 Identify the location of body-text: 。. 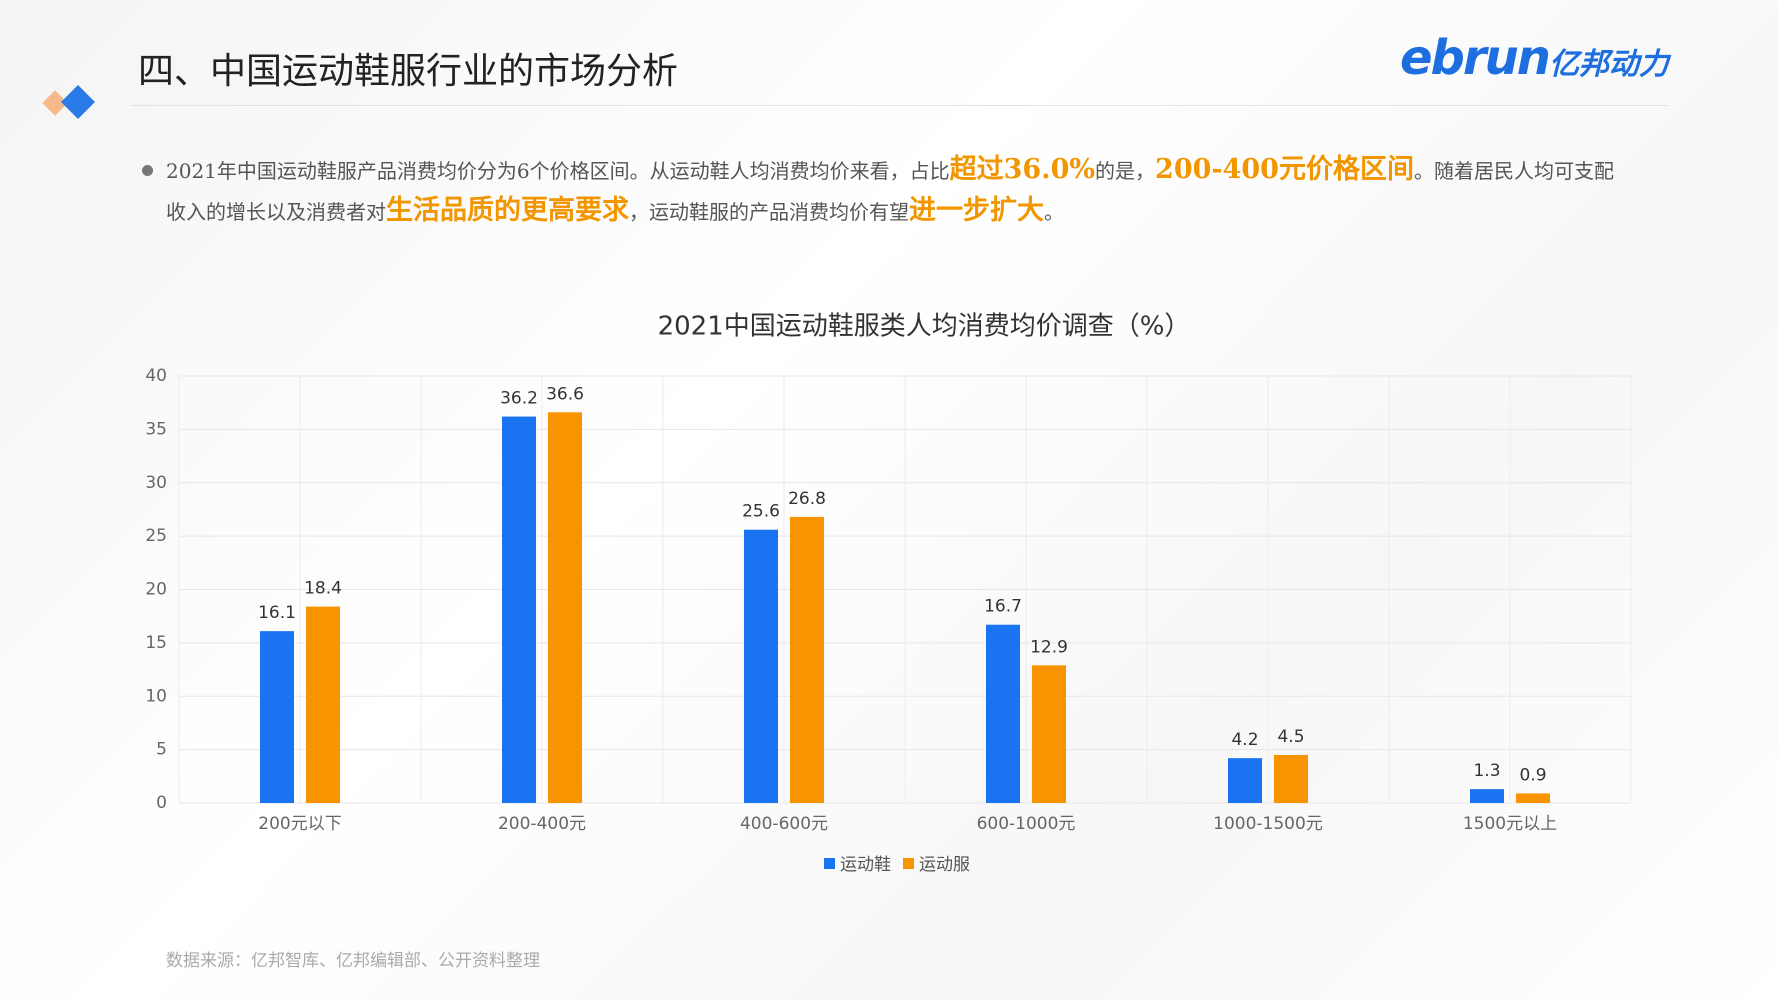
(1054, 212).